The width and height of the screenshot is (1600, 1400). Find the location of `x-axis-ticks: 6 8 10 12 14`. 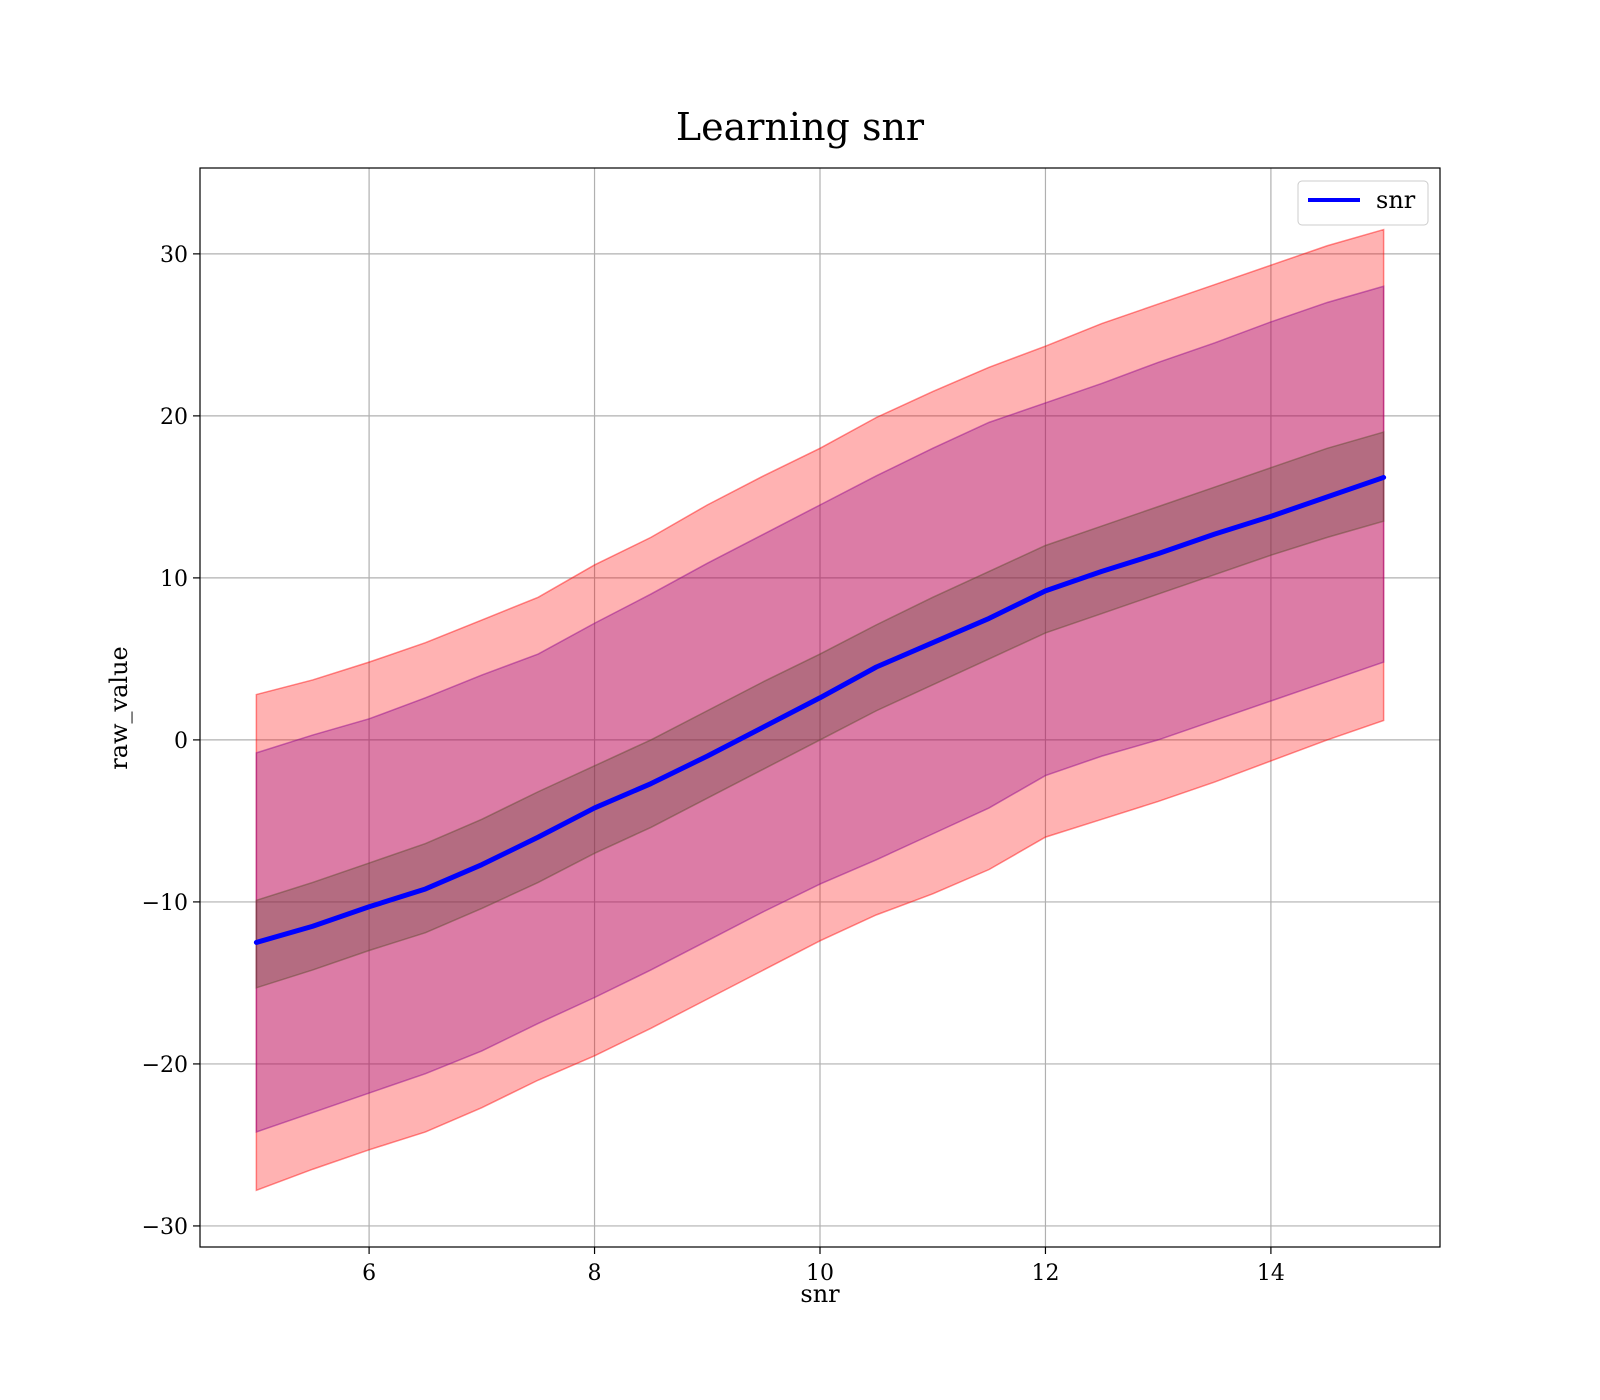

x-axis-ticks: 6 8 10 12 14 is located at coordinates (823, 1266).